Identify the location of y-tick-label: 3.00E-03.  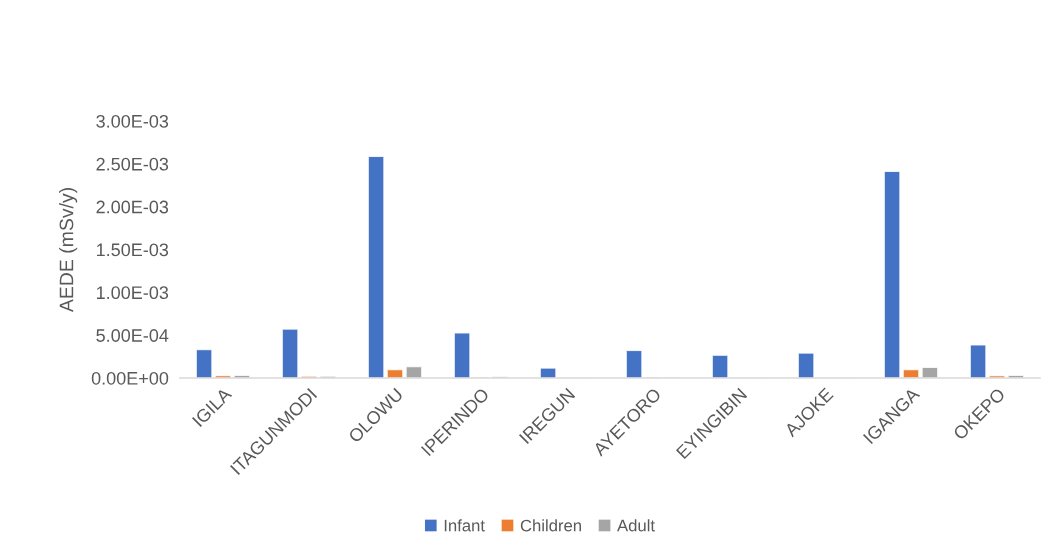
(132, 121).